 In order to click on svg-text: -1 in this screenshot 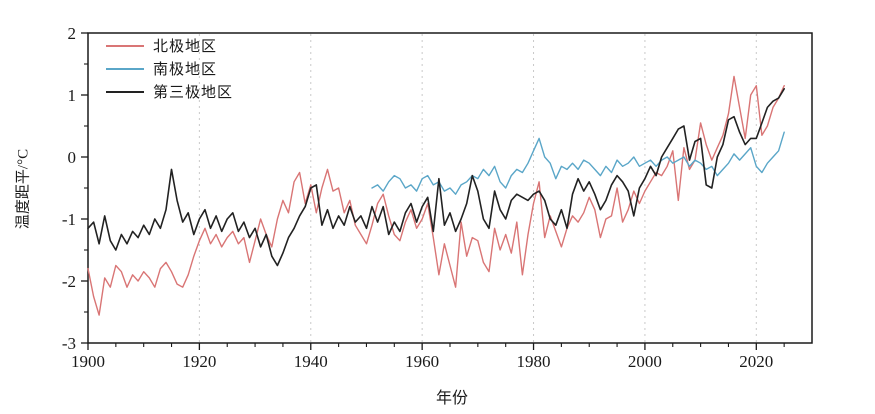, I will do `click(69, 219)`.